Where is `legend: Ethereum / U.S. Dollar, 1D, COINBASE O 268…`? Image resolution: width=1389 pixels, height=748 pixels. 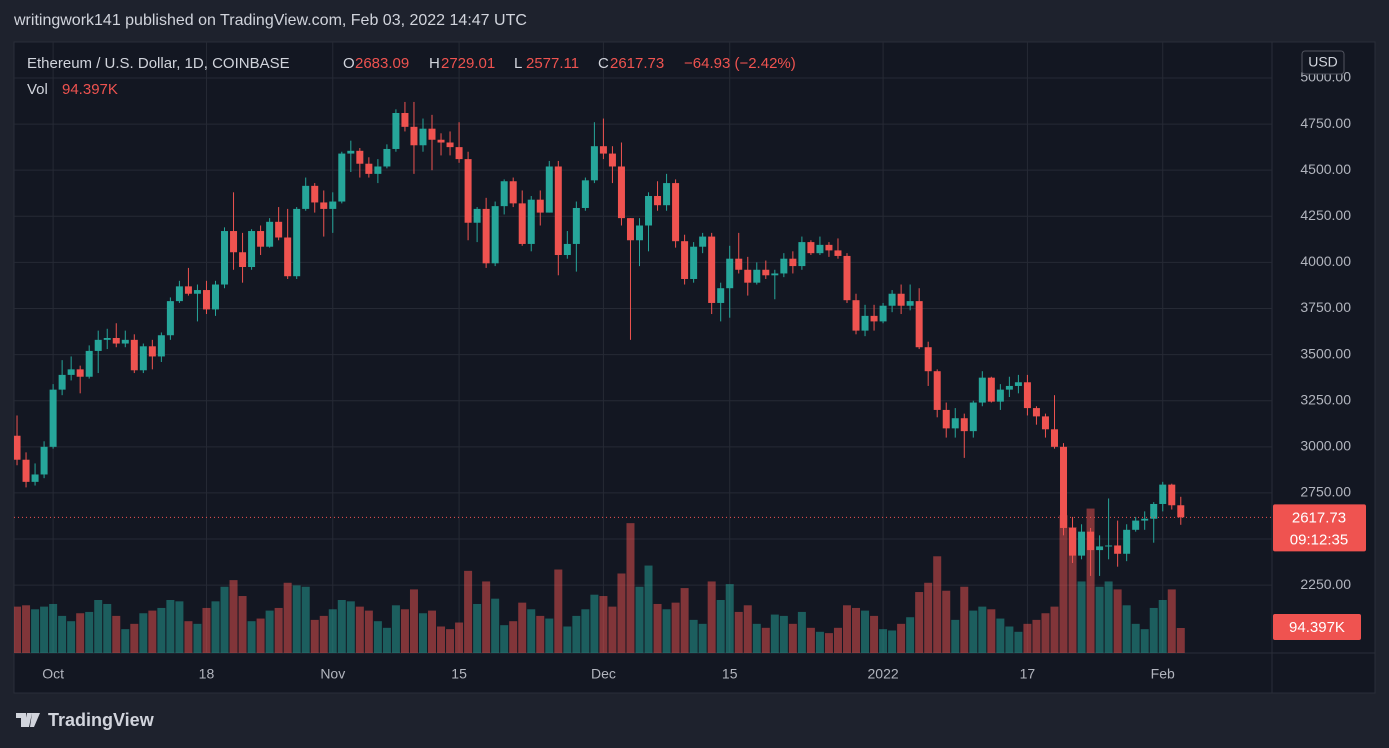 legend: Ethereum / U.S. Dollar, 1D, COINBASE O 268… is located at coordinates (411, 76).